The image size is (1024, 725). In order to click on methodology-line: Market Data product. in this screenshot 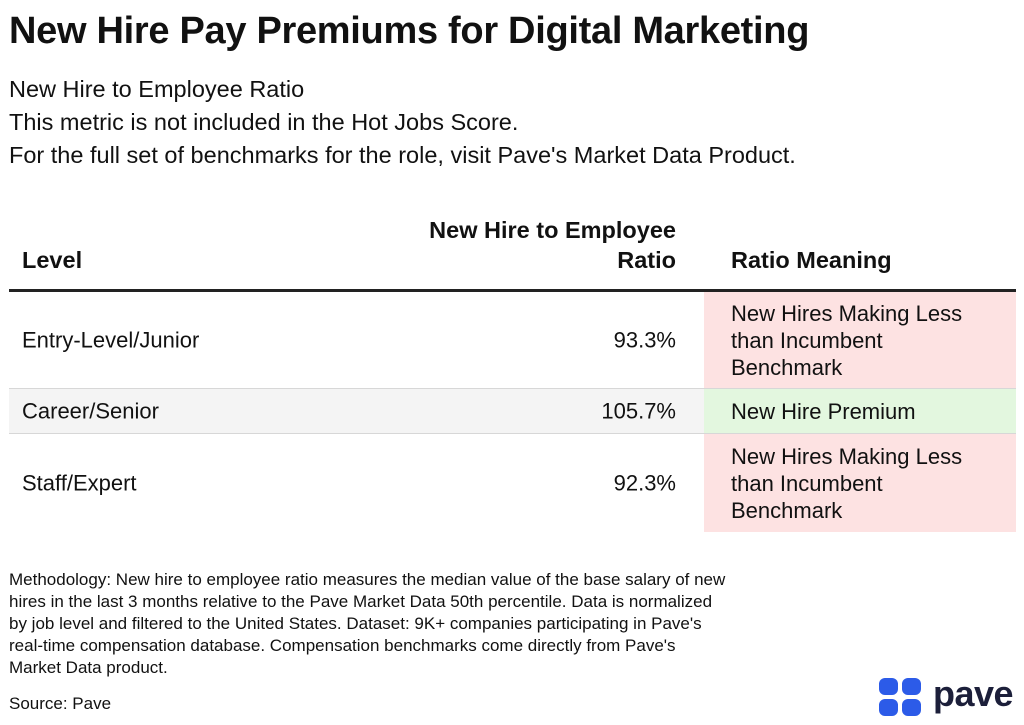, I will do `click(88, 667)`.